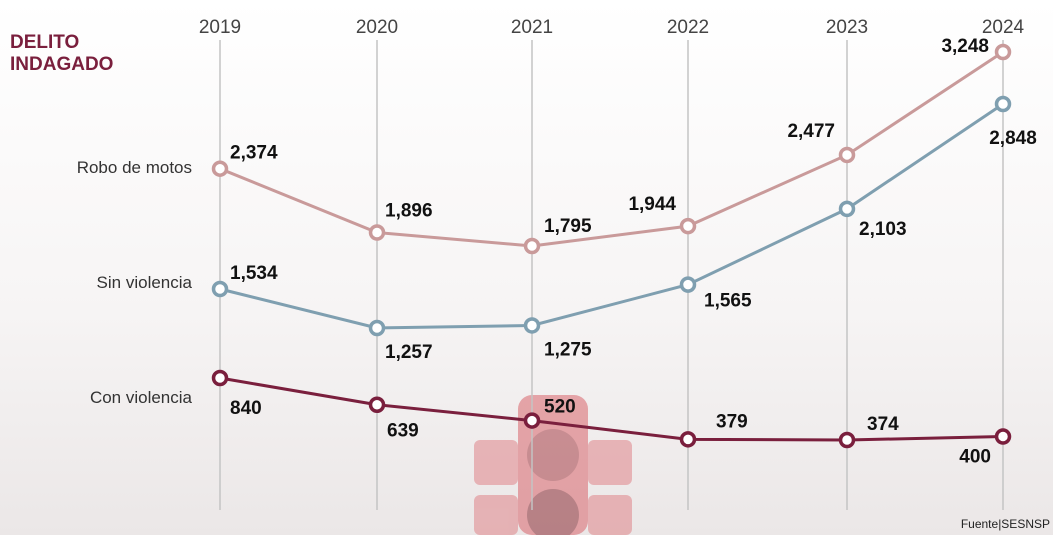  Describe the element at coordinates (246, 408) in the screenshot. I see `value-label: 840` at that location.